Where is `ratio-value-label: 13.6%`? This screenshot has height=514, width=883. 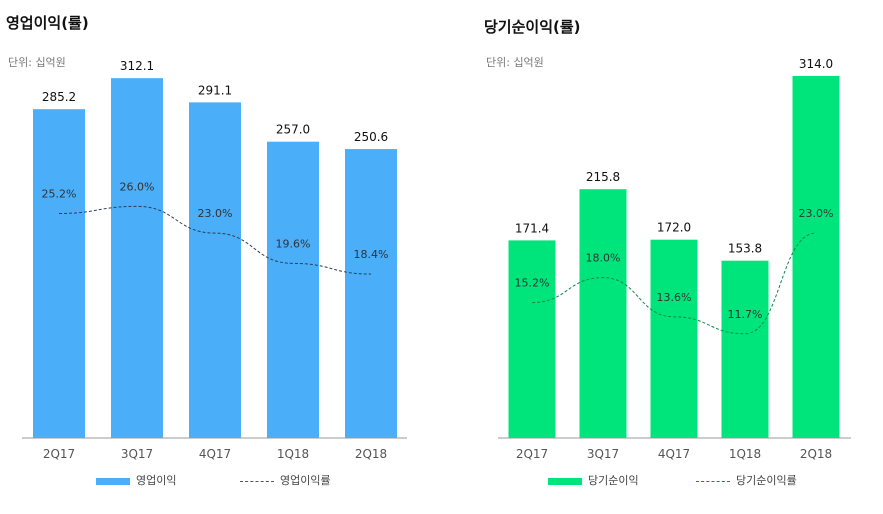
ratio-value-label: 13.6% is located at coordinates (674, 297).